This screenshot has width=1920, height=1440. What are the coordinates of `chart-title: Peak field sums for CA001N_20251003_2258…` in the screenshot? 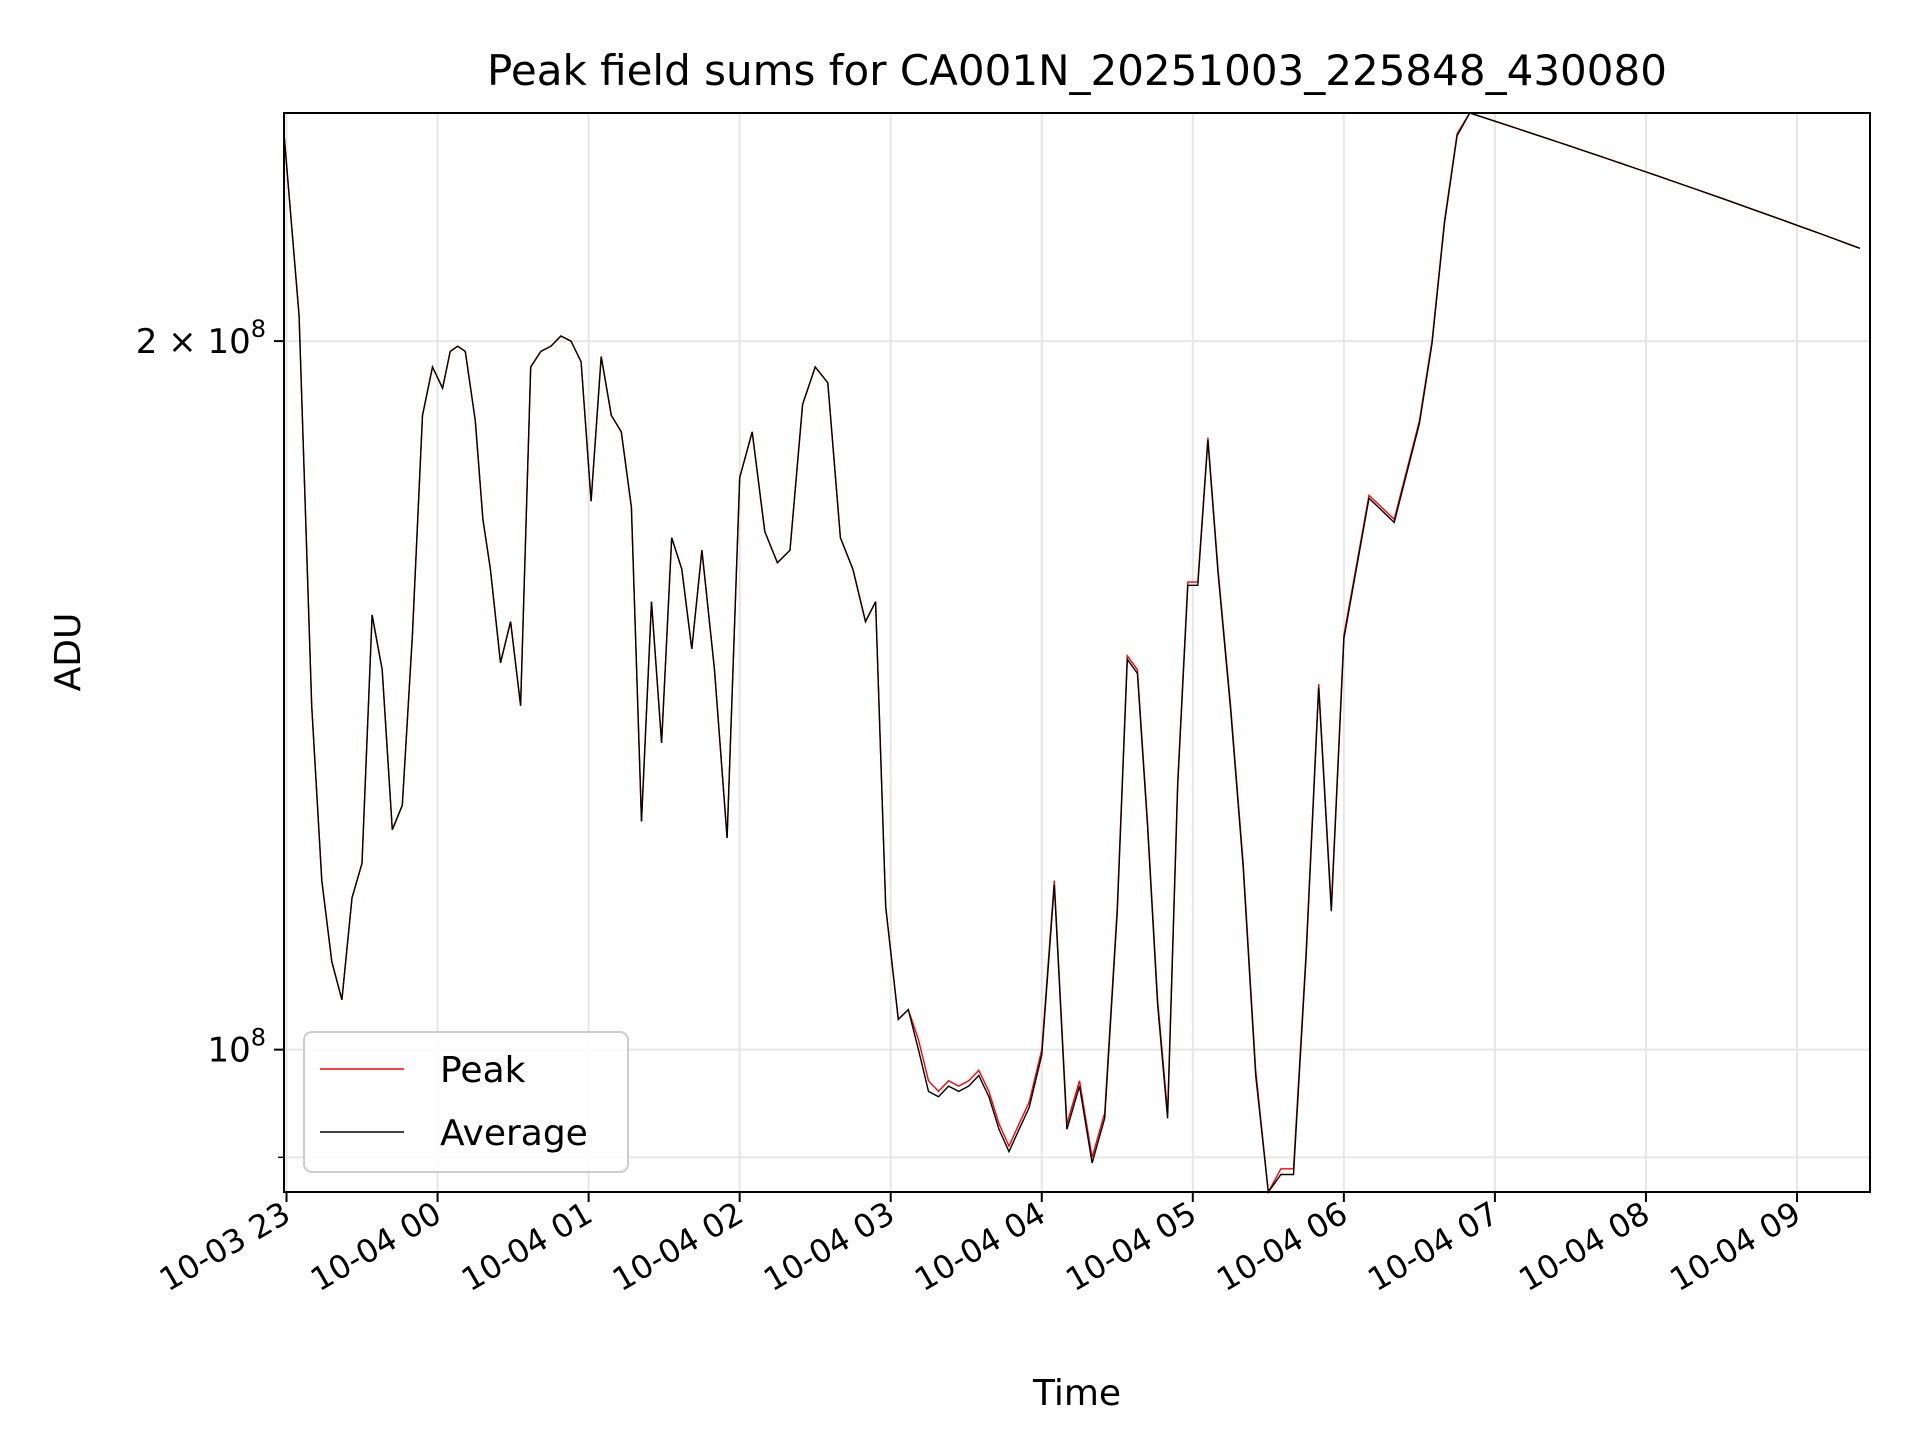 It's located at (1077, 70).